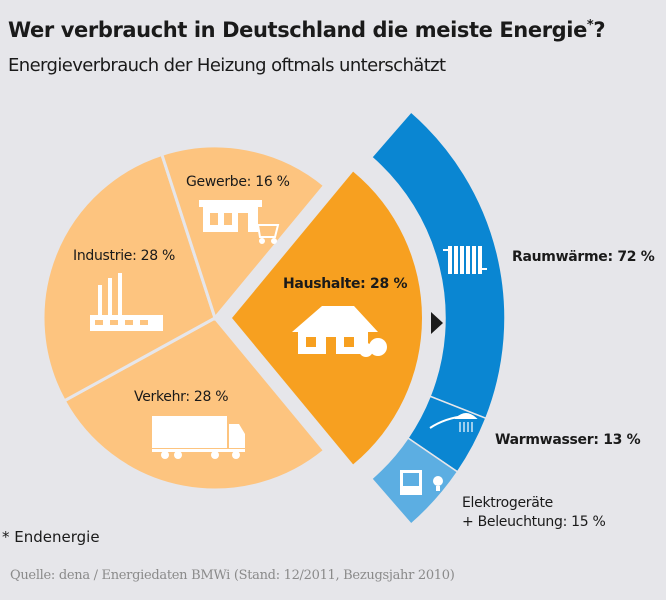 This screenshot has width=666, height=600. I want to click on slice-industrie, so click(129, 277).